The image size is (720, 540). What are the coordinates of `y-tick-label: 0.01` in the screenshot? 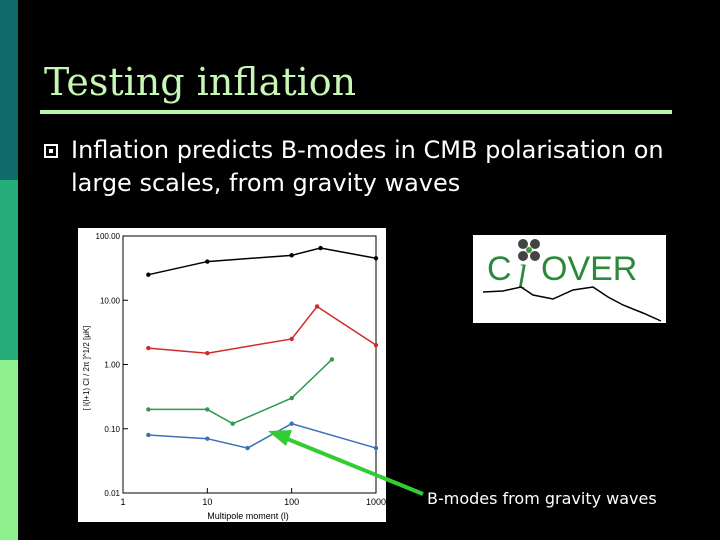 It's located at (112, 493).